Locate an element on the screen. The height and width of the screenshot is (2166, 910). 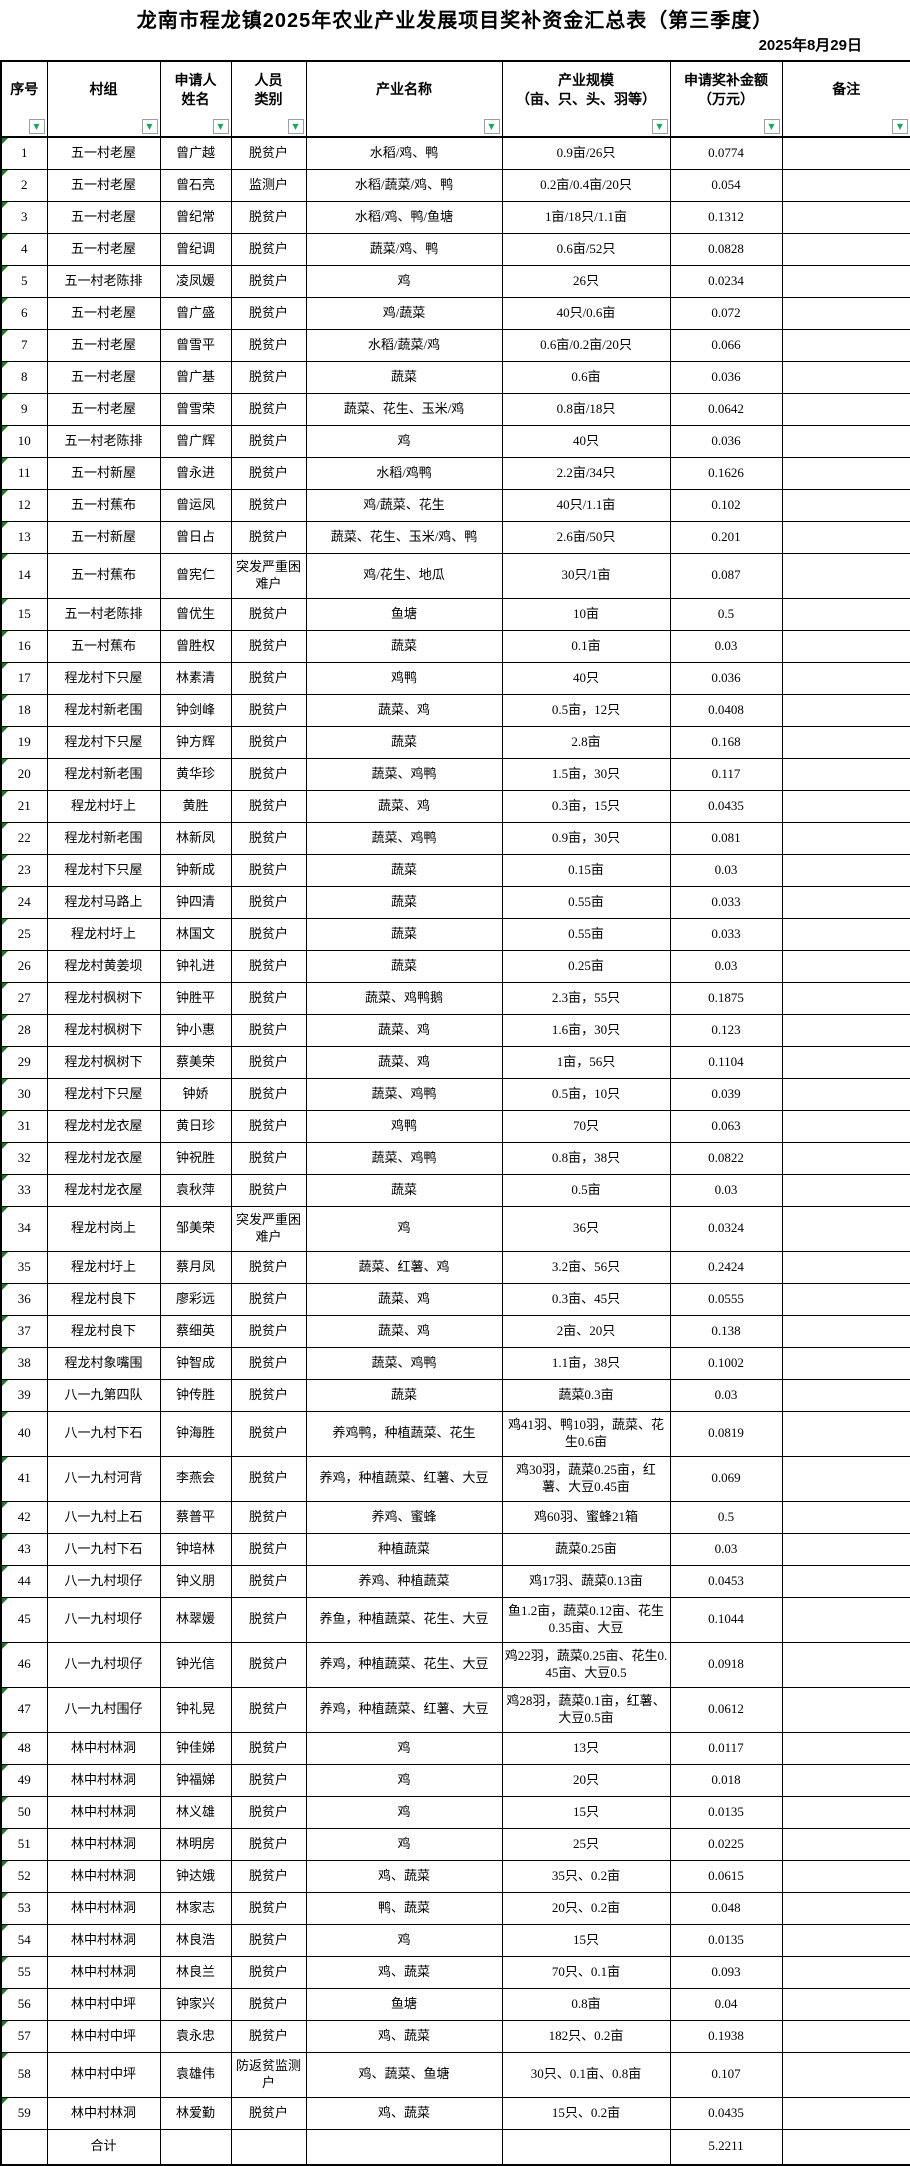
cell-subsidy-amount: 0.0435 is located at coordinates (726, 806).